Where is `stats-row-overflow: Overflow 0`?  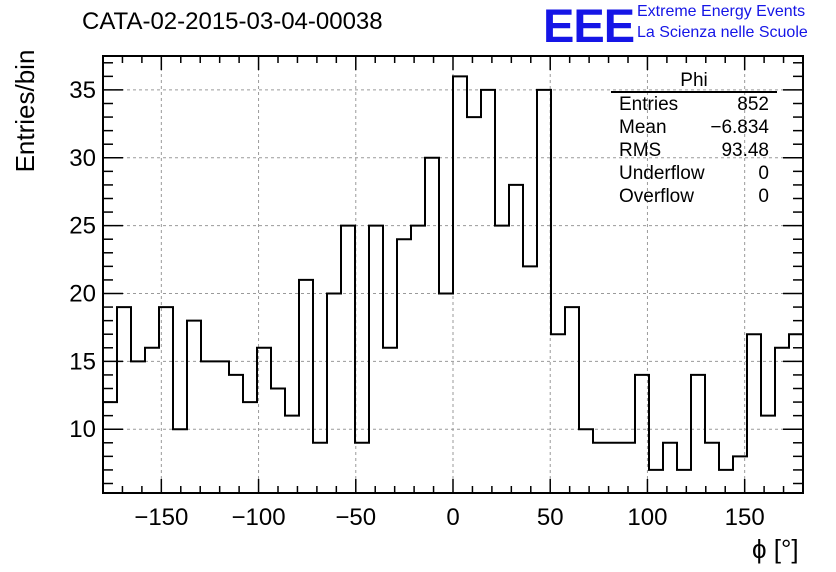 stats-row-overflow: Overflow 0 is located at coordinates (694, 196).